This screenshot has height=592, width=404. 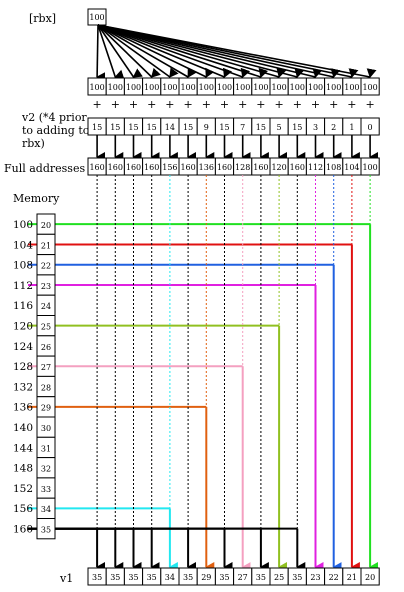 I want to click on memory-value: 28, so click(x=46, y=387).